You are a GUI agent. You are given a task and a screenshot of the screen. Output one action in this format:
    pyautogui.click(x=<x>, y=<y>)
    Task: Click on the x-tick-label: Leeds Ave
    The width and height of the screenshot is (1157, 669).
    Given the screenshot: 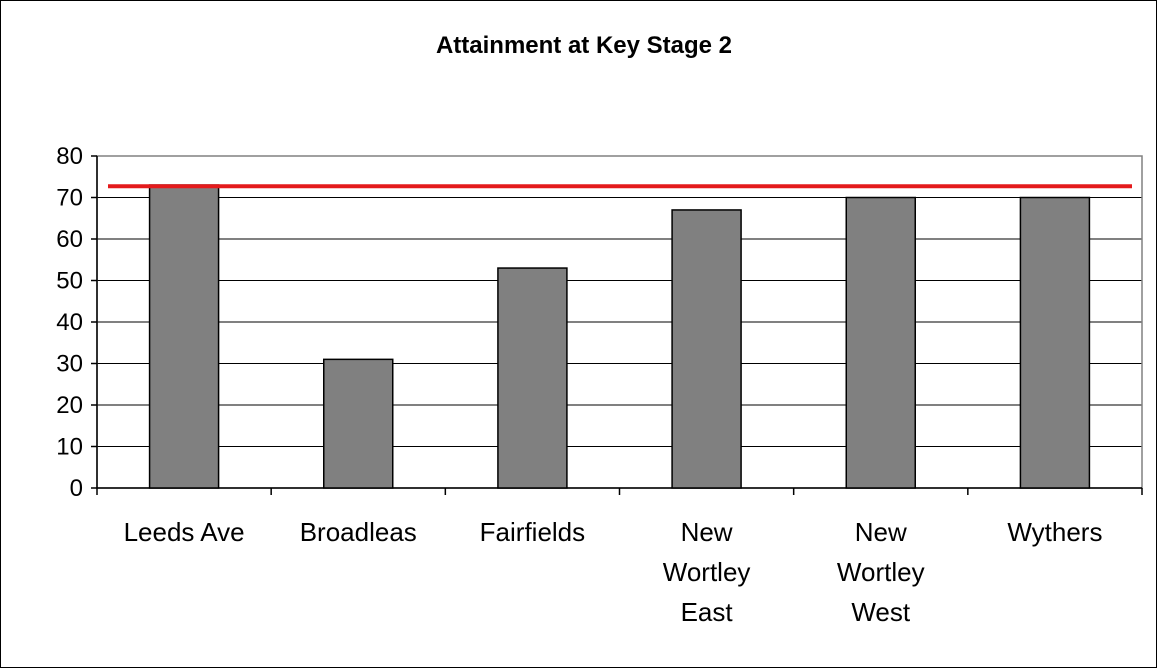 What is the action you would take?
    pyautogui.click(x=184, y=532)
    